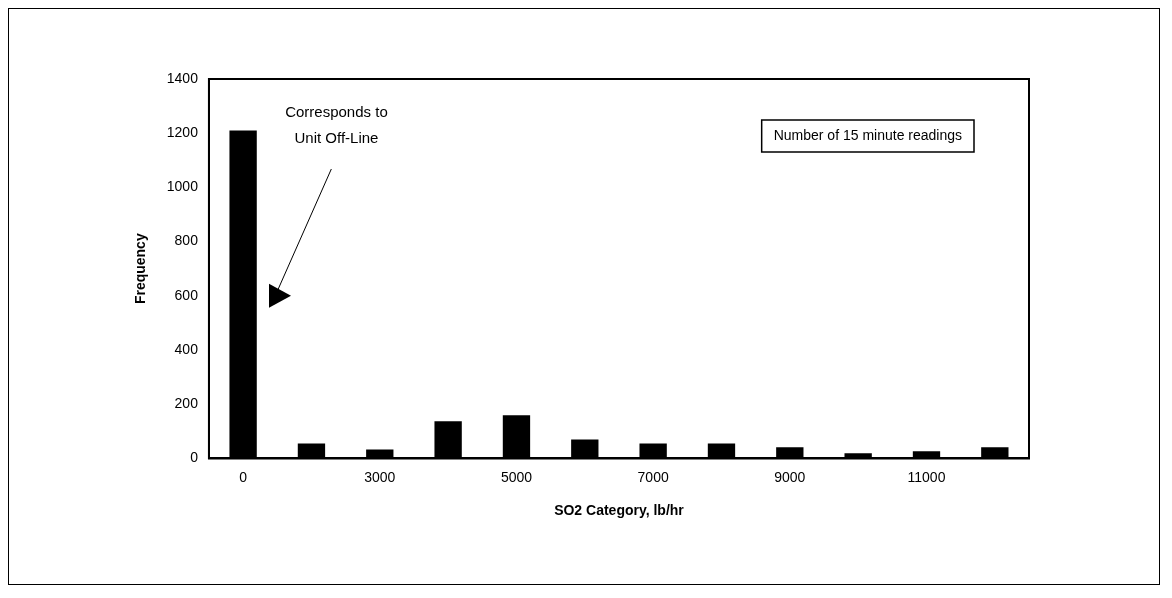 The width and height of the screenshot is (1172, 598). I want to click on y-tick-label: 200, so click(186, 403).